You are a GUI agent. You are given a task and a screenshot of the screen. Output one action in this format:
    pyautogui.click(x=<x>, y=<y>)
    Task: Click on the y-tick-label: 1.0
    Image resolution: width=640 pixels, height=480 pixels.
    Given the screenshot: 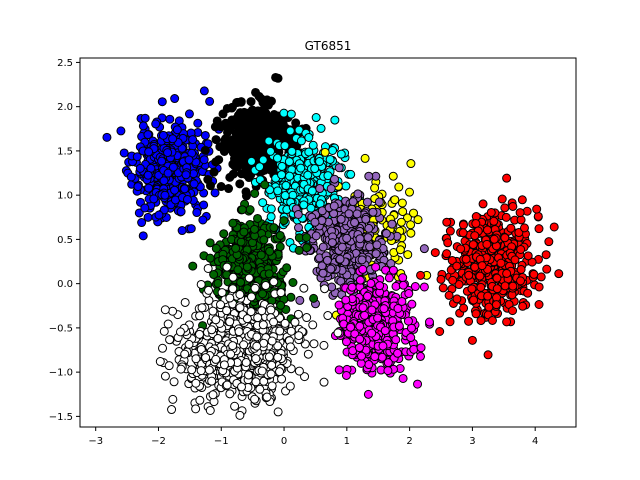 What is the action you would take?
    pyautogui.click(x=65, y=196)
    